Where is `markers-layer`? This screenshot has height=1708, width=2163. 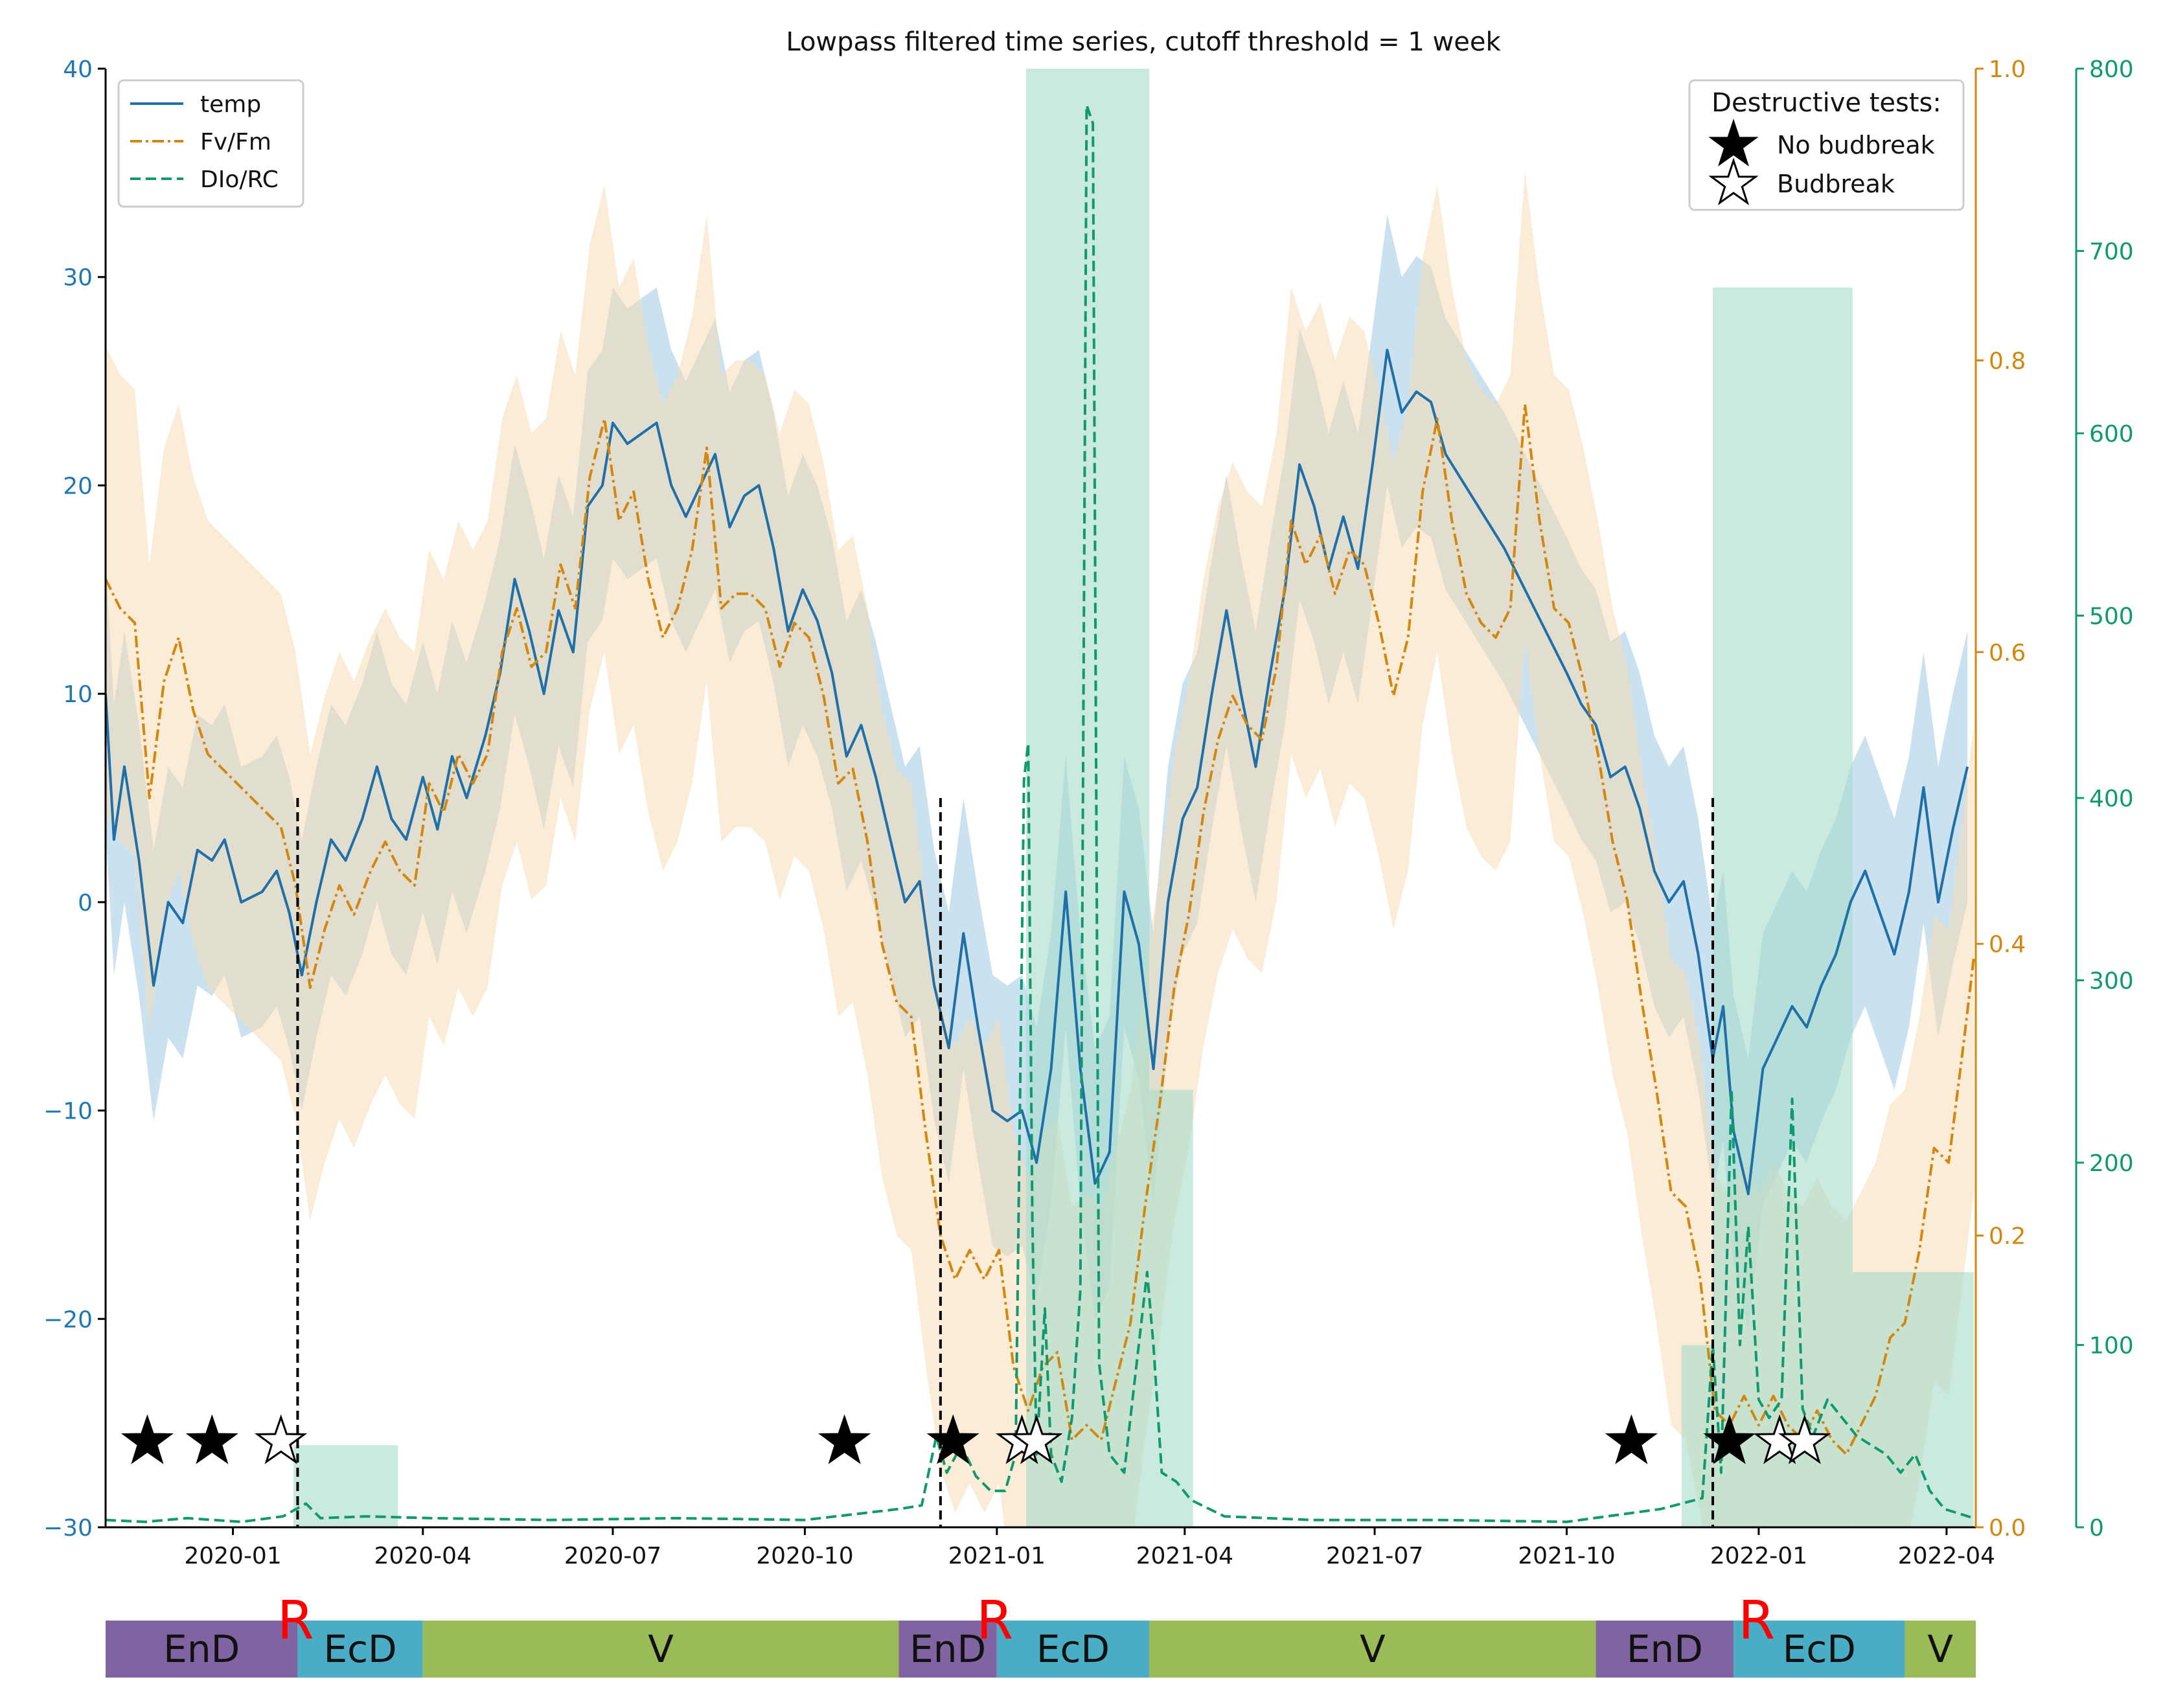
markers-layer is located at coordinates (975, 1439).